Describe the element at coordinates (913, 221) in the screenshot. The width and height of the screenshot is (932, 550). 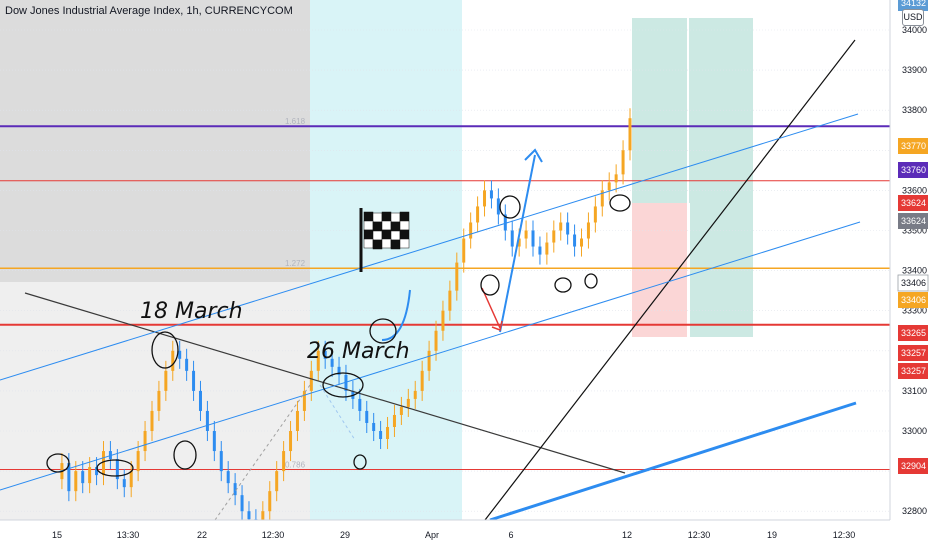
I see `price-label-text: 33624` at that location.